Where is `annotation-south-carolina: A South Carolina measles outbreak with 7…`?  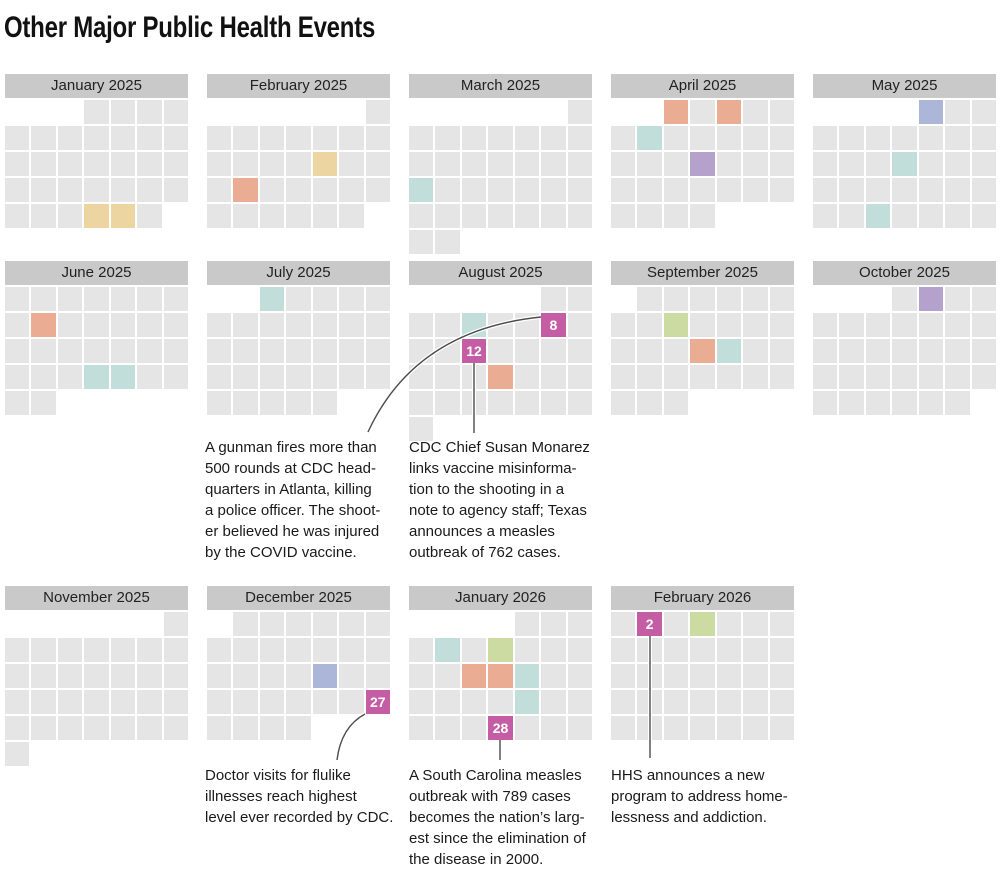
annotation-south-carolina: A South Carolina measles outbreak with 7… is located at coordinates (497, 817).